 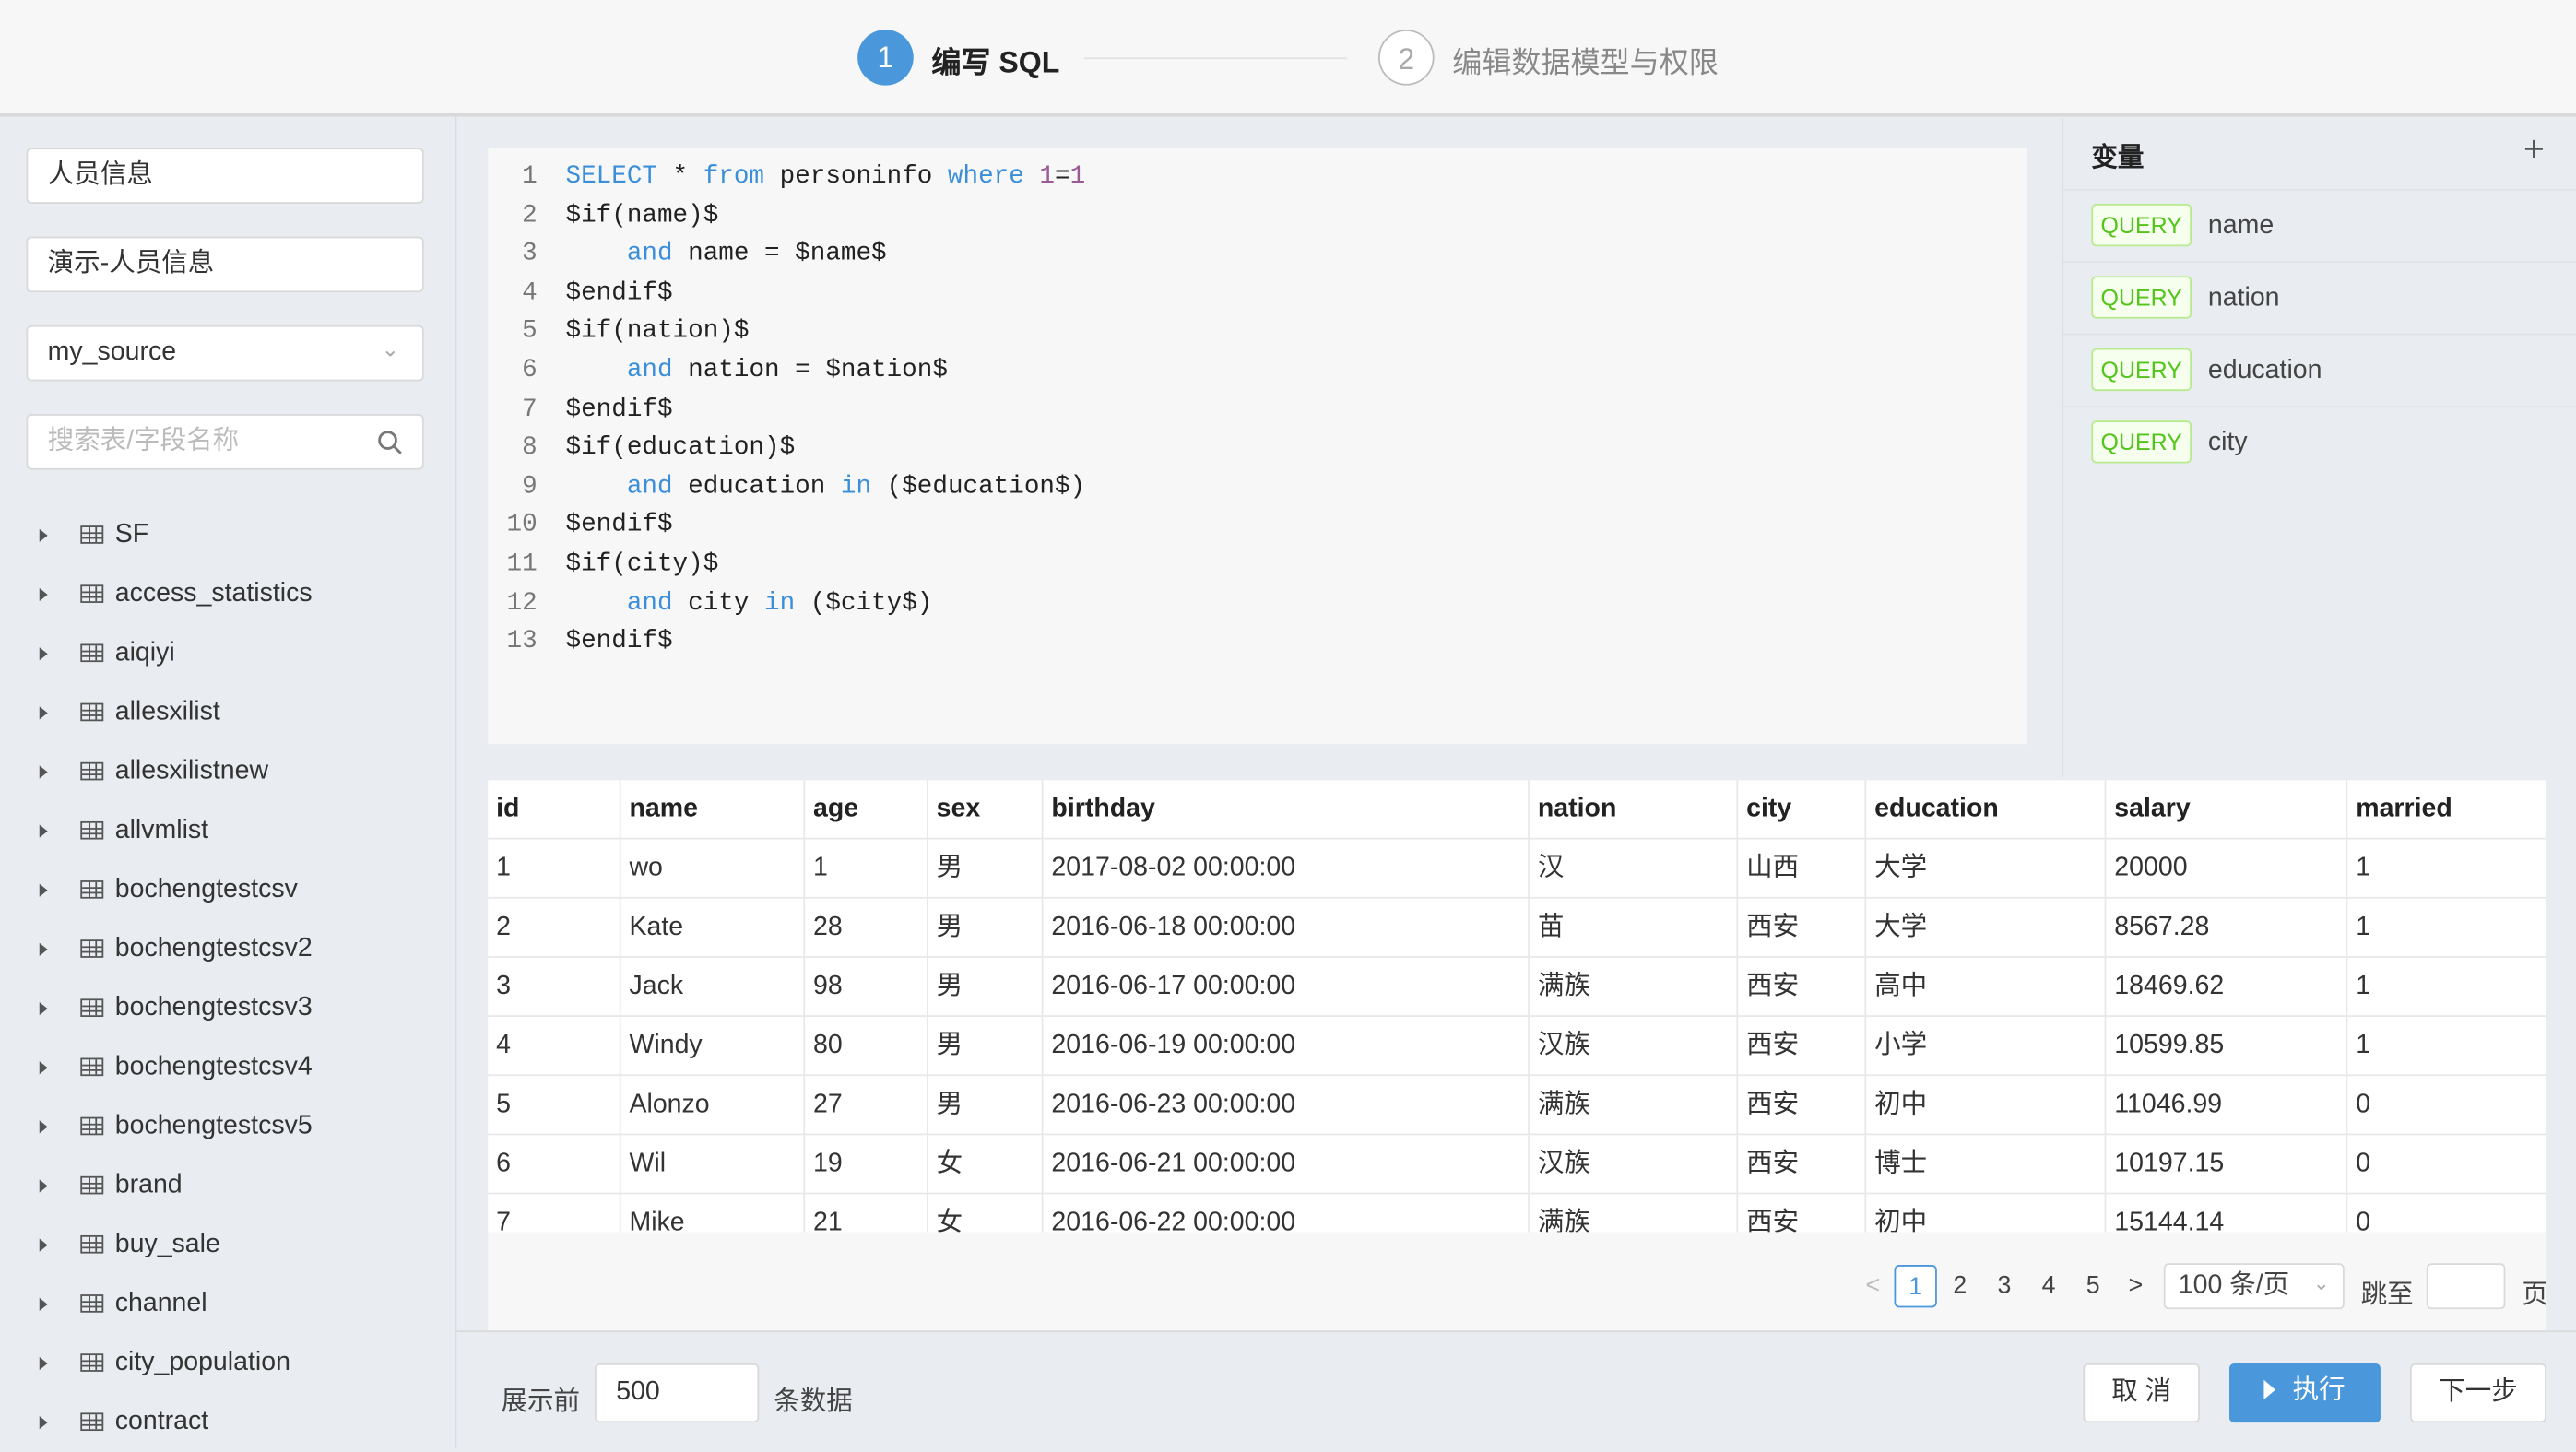 I want to click on page-button: 2, so click(x=1960, y=1286).